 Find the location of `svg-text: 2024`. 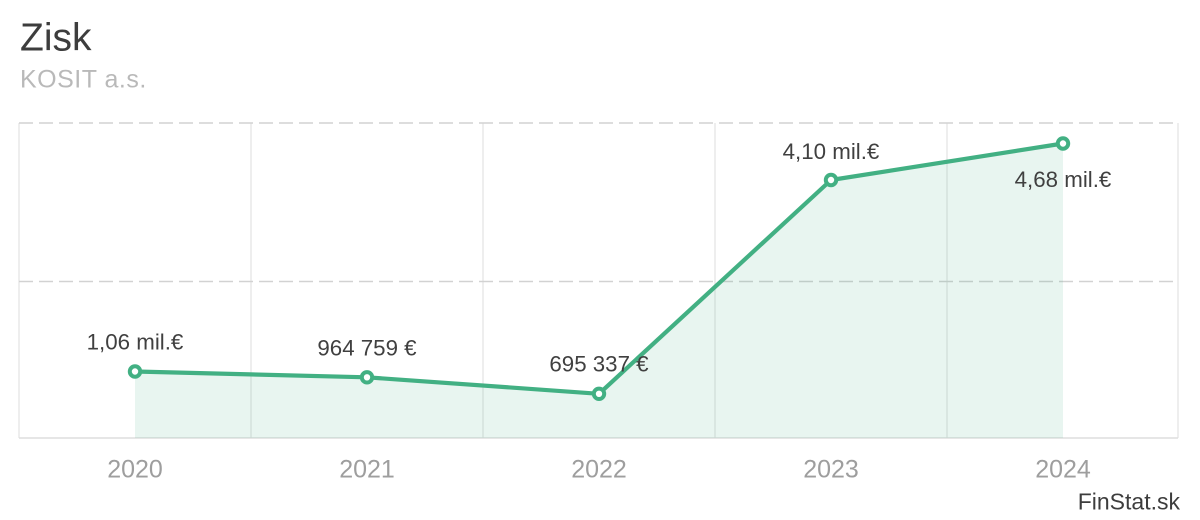

svg-text: 2024 is located at coordinates (1063, 470).